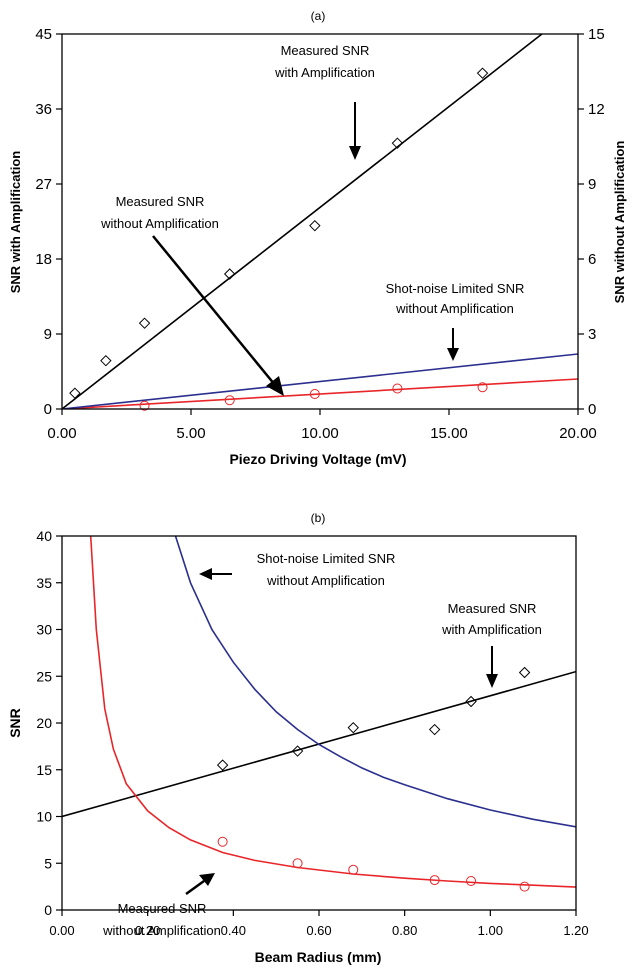  What do you see at coordinates (490, 930) in the screenshot?
I see `x-tick-label: 1.00` at bounding box center [490, 930].